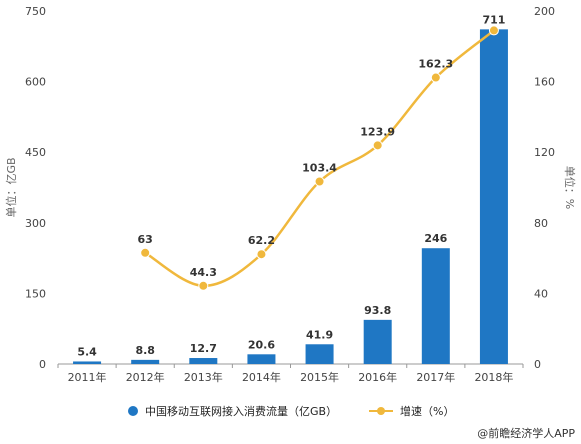 The image size is (581, 444). I want to click on growth-label-6: 162.3, so click(435, 64).